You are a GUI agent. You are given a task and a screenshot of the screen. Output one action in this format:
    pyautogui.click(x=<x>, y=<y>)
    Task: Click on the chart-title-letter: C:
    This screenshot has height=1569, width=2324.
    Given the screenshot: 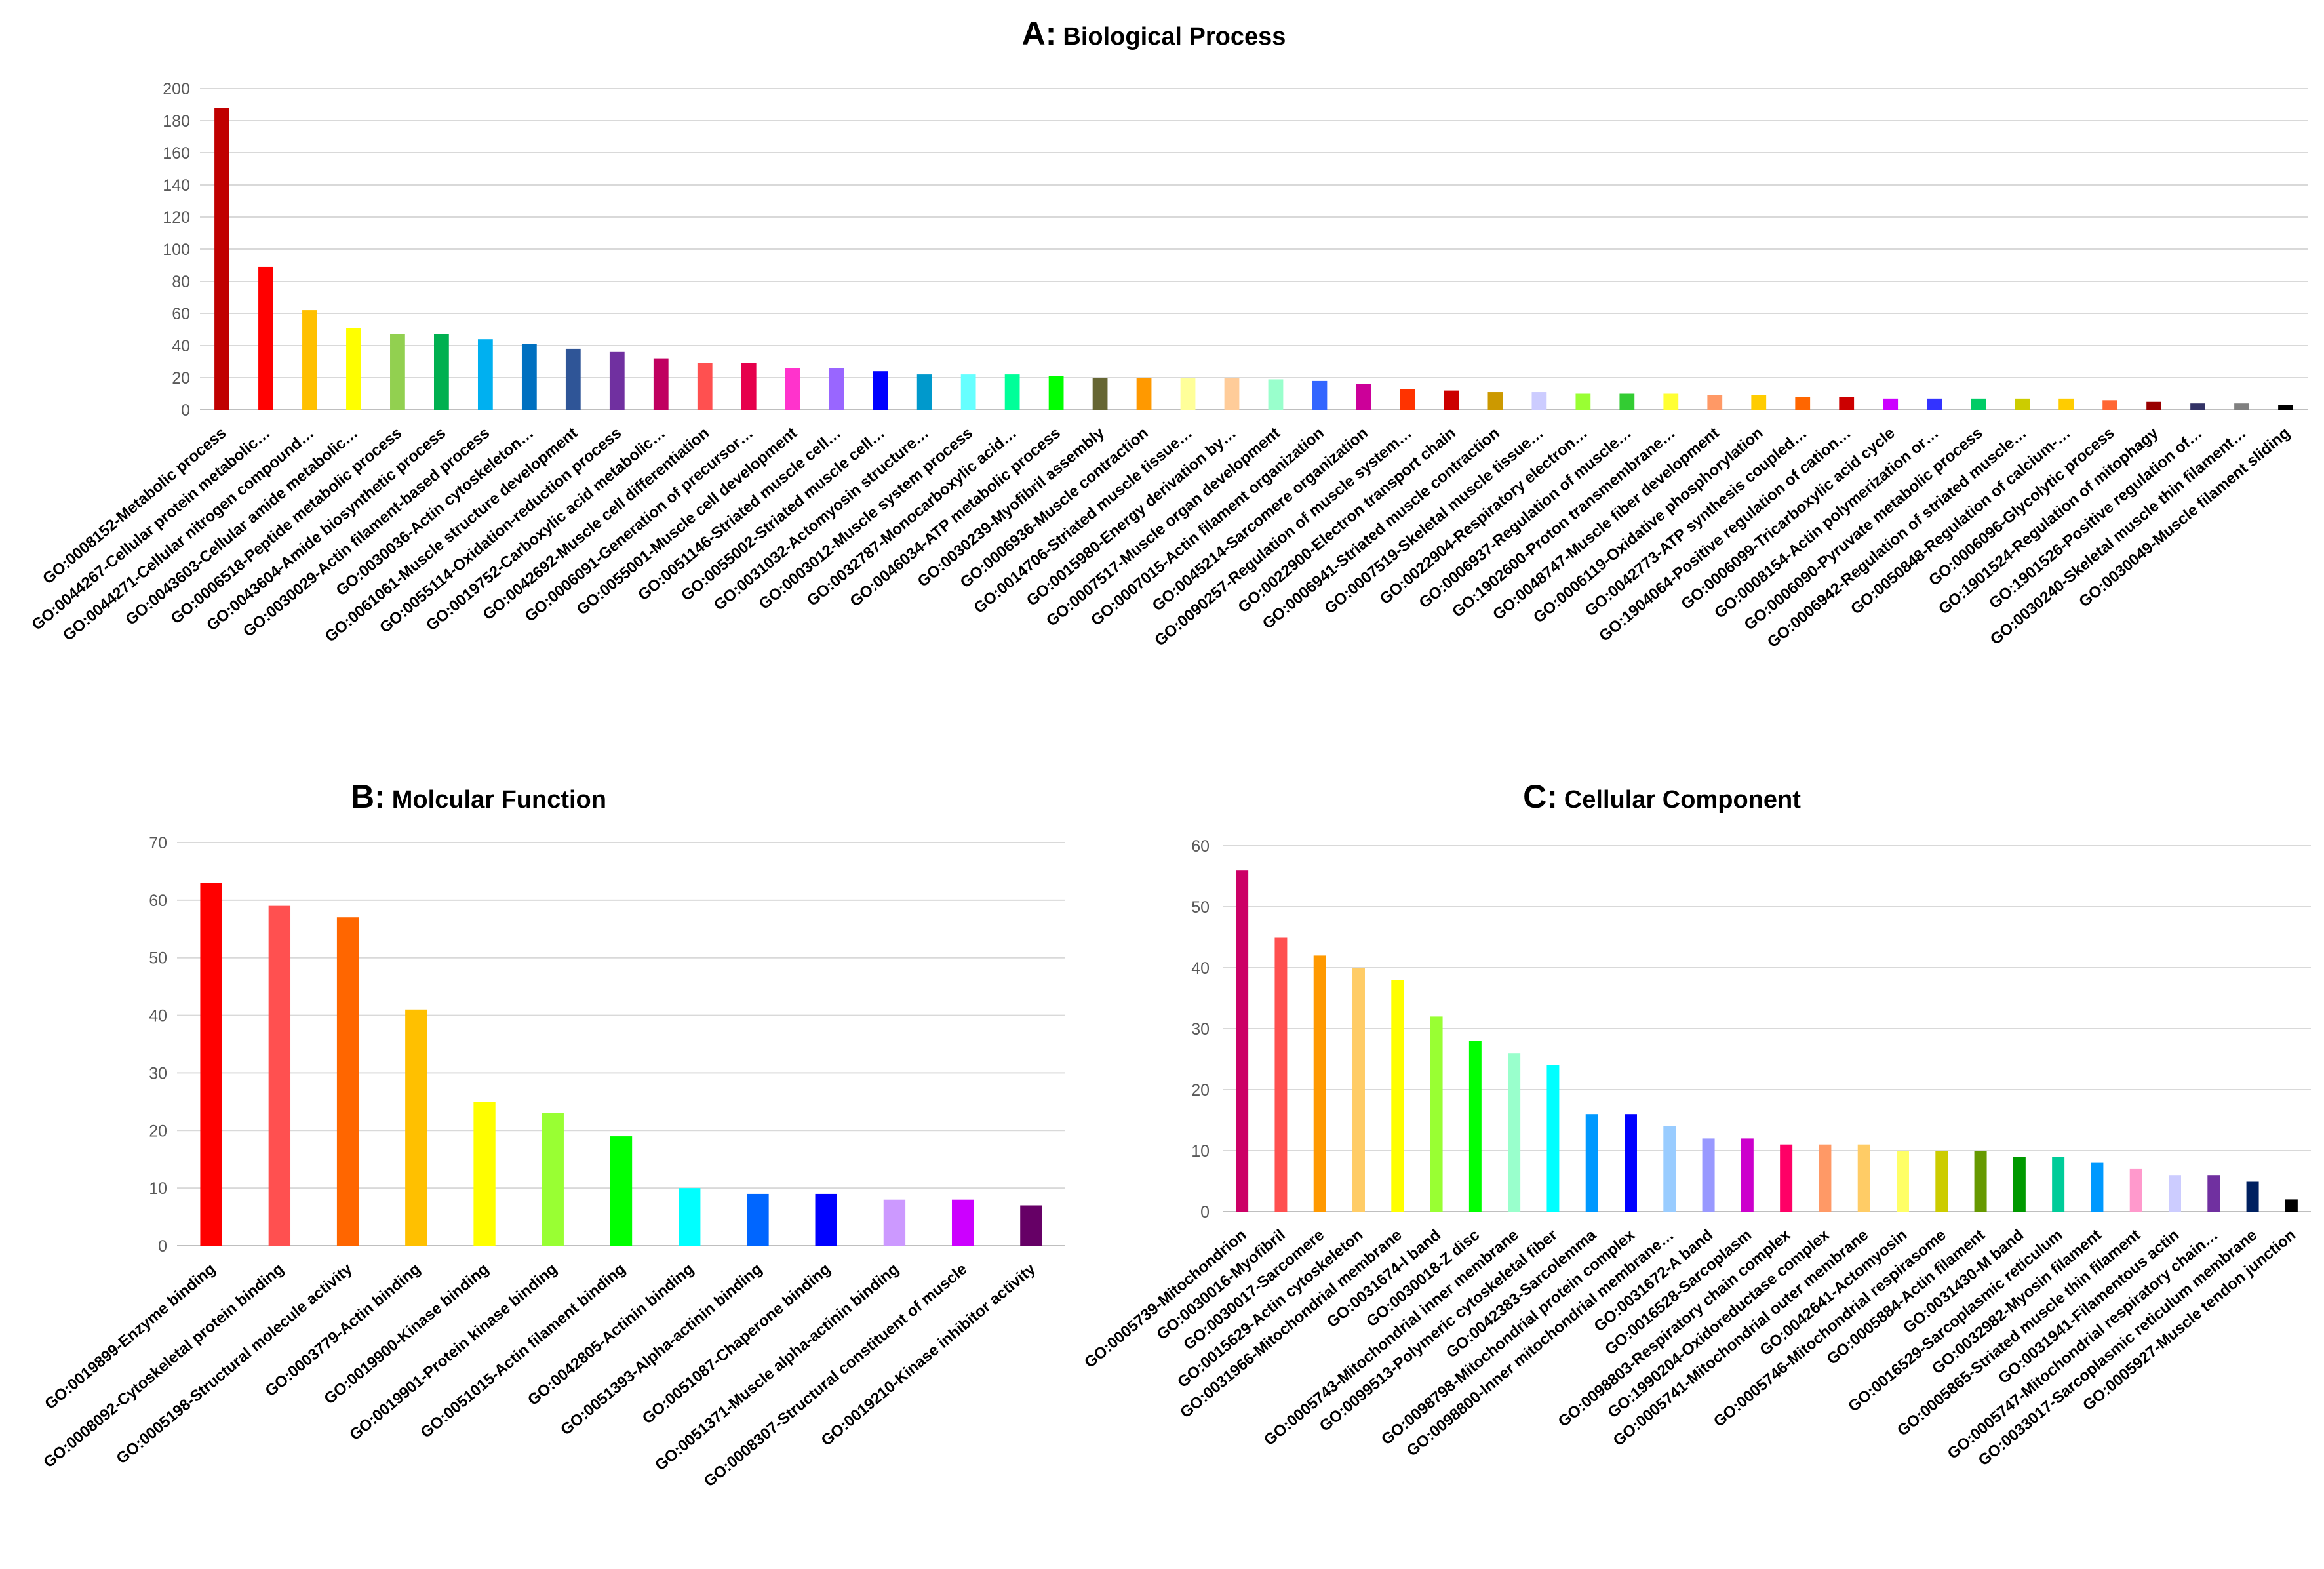 What is the action you would take?
    pyautogui.click(x=1541, y=796)
    